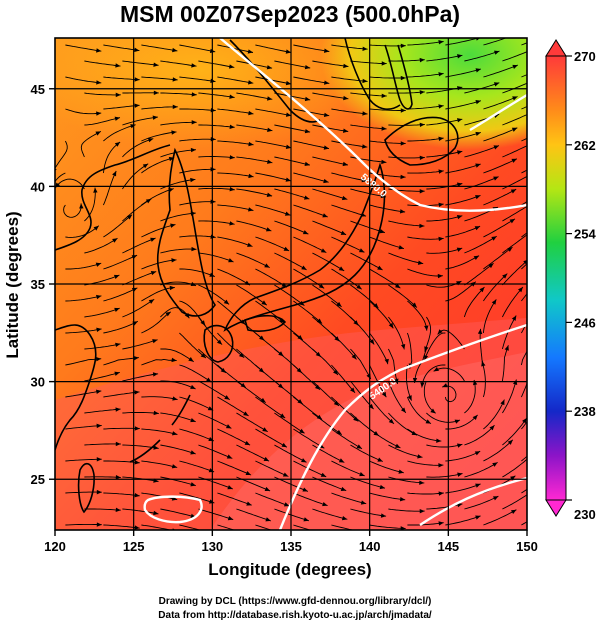 The image size is (599, 625). Describe the element at coordinates (173, 509) in the screenshot. I see `contour-warm-closed` at that location.